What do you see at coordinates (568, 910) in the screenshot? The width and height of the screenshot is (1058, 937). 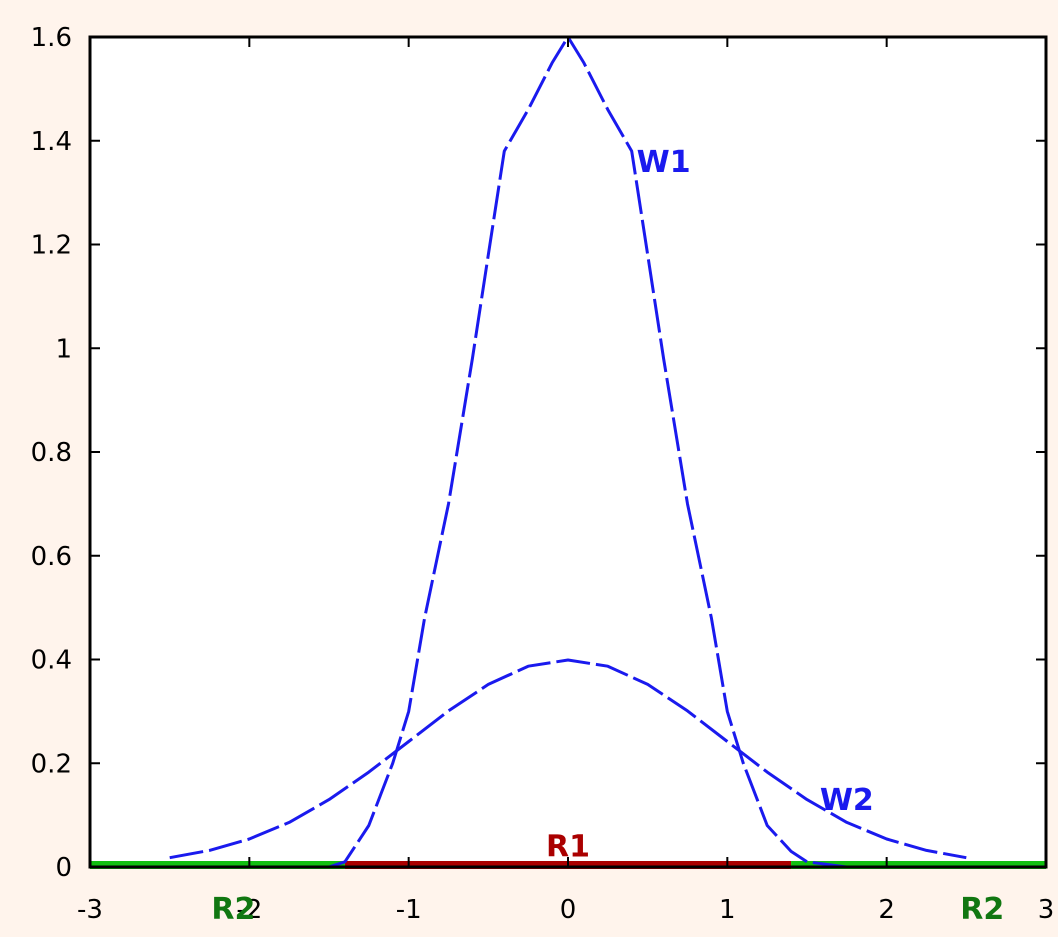 I see `x-tick-label: 0` at bounding box center [568, 910].